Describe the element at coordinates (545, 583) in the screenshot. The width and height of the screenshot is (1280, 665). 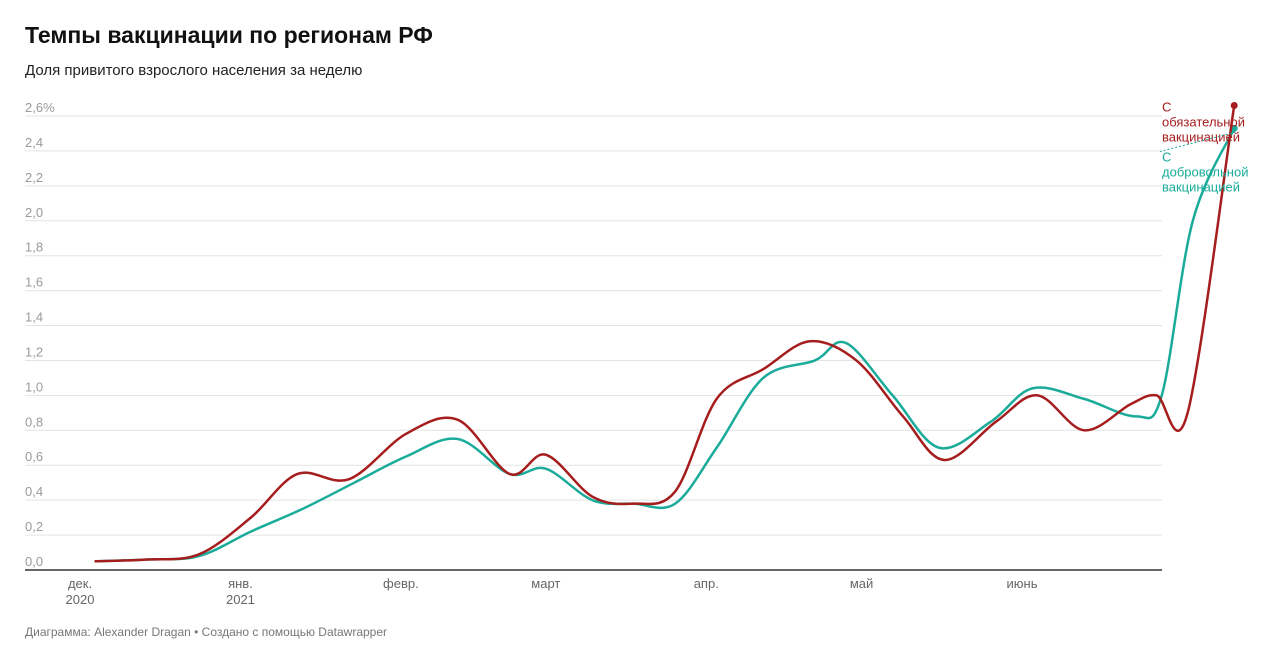
I see `x-tick-label: март` at that location.